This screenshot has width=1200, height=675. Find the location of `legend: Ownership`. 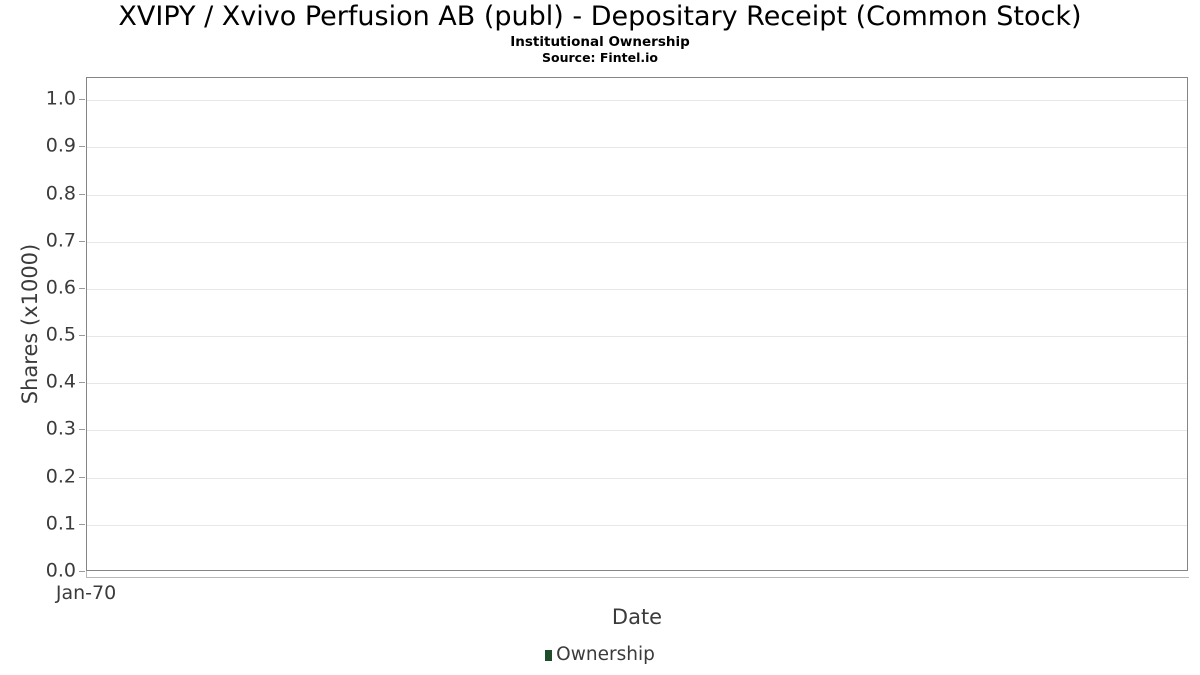

legend: Ownership is located at coordinates (600, 654).